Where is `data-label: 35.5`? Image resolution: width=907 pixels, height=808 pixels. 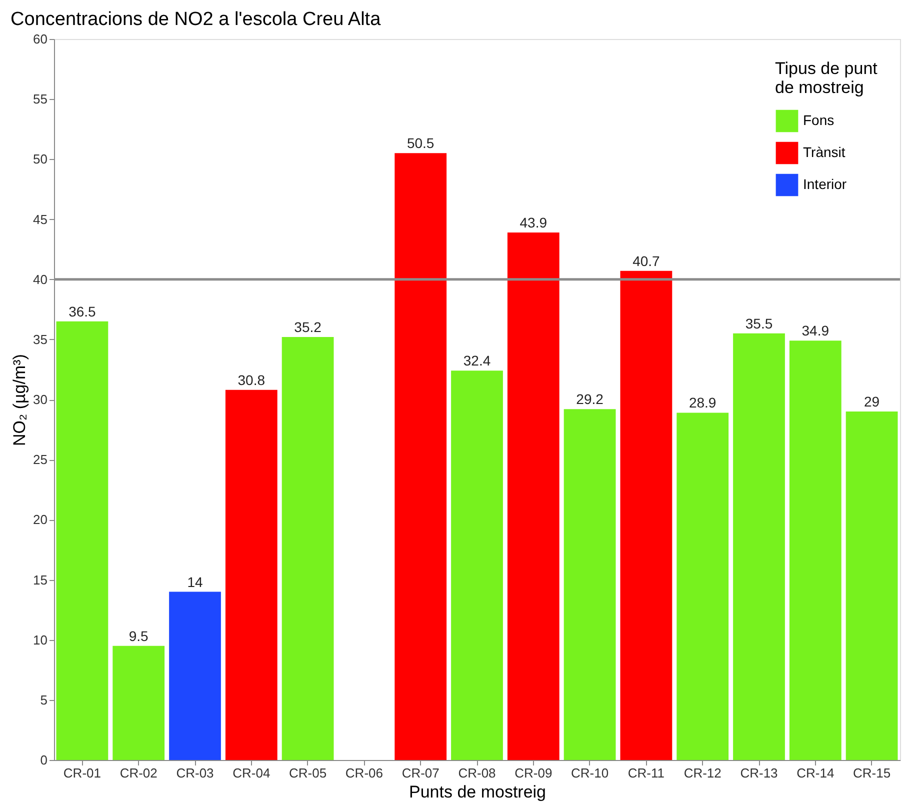
data-label: 35.5 is located at coordinates (759, 323).